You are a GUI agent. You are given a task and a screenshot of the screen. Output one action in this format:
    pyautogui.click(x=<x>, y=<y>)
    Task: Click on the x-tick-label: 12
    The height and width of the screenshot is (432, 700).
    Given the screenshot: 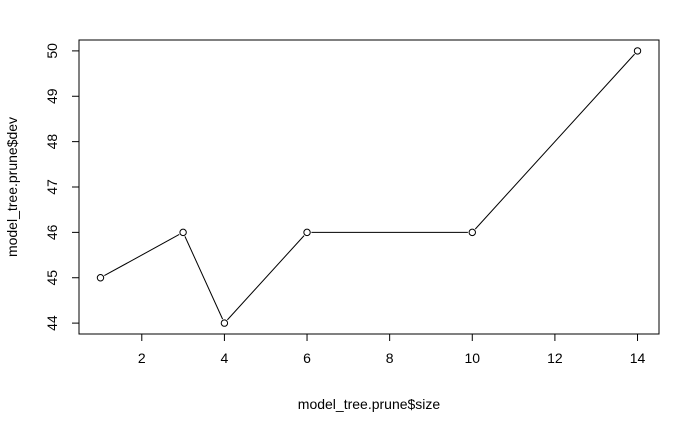 What is the action you would take?
    pyautogui.click(x=555, y=358)
    